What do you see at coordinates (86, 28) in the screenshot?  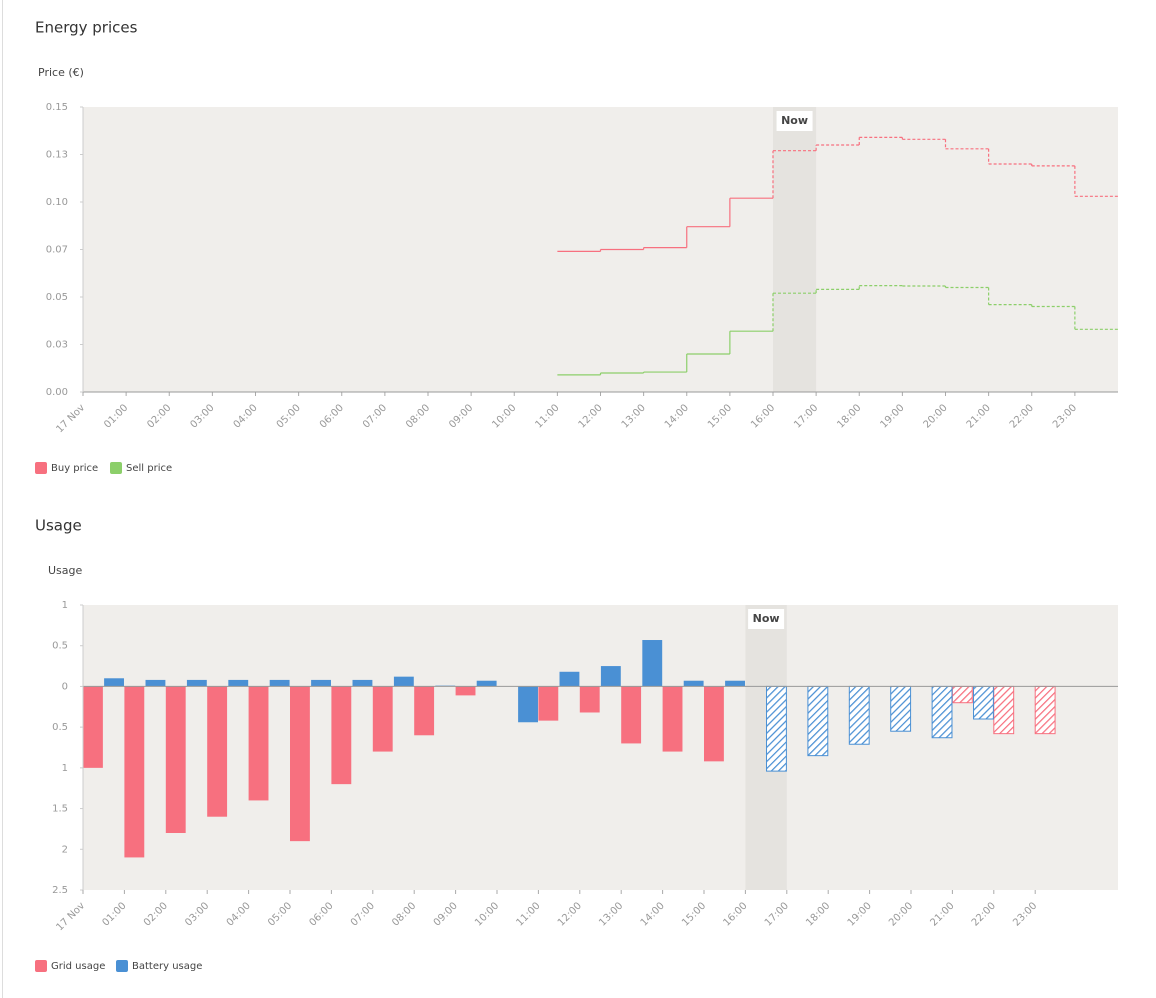 I see `section-title: Energy prices` at bounding box center [86, 28].